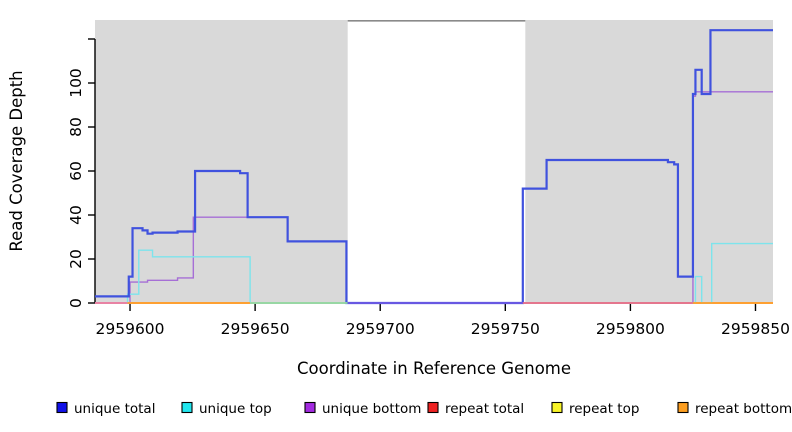  Describe the element at coordinates (76, 83) in the screenshot. I see `y-tick-label: 100` at that location.